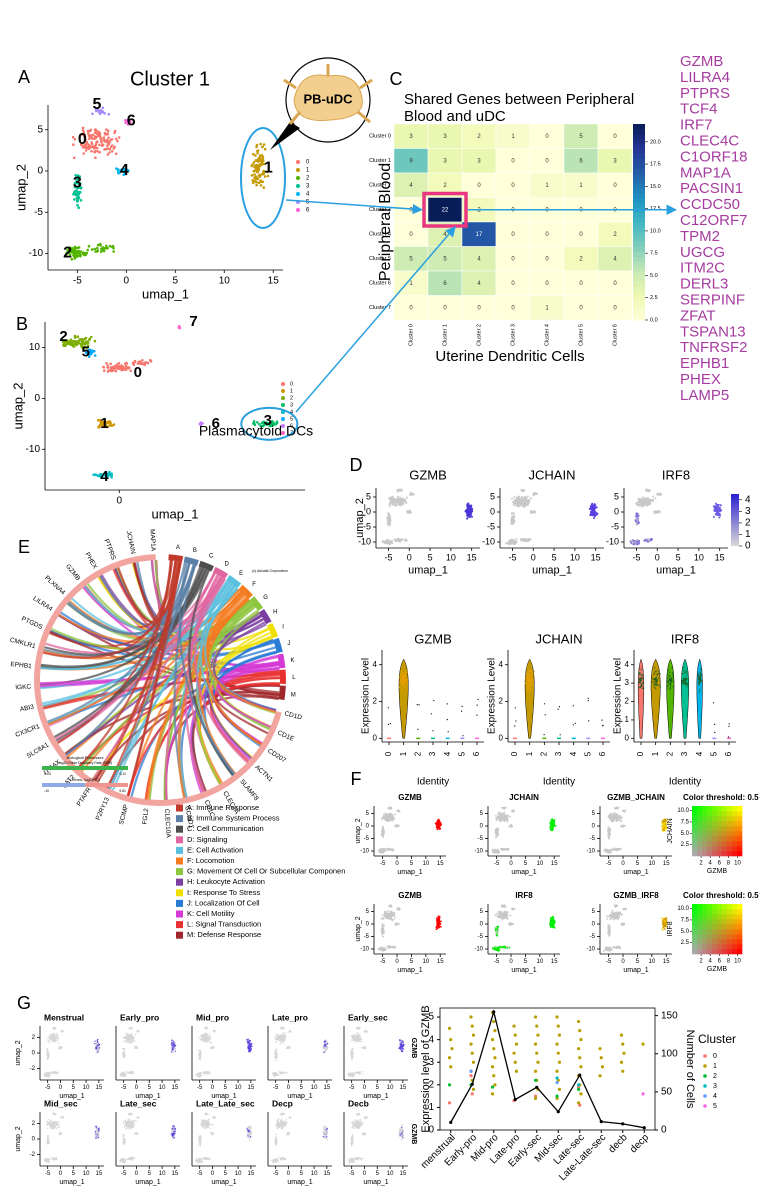 This screenshot has height=1200, width=760. What do you see at coordinates (40, 171) in the screenshot?
I see `y-tick-label: 0` at bounding box center [40, 171].